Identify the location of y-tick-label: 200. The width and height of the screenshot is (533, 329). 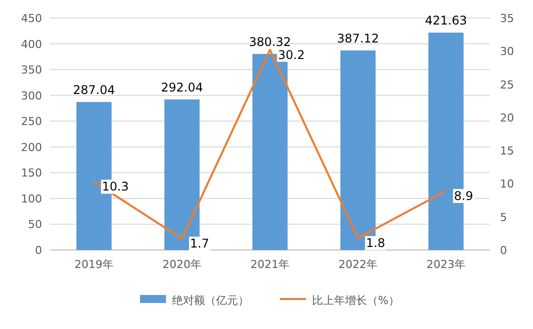
(31, 147).